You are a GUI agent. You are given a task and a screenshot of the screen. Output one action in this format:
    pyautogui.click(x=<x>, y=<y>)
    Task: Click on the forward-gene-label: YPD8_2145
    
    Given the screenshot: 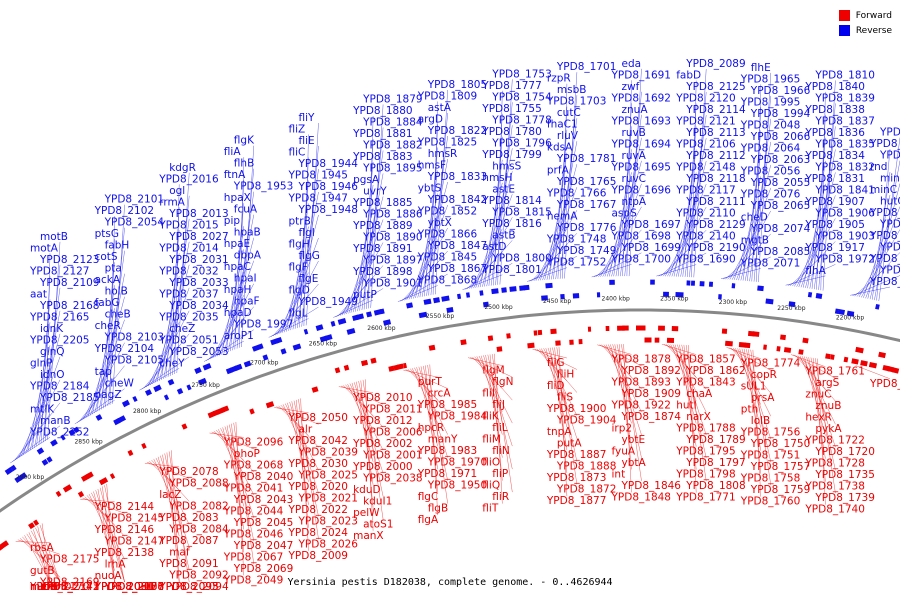 What is the action you would take?
    pyautogui.click(x=134, y=518)
    